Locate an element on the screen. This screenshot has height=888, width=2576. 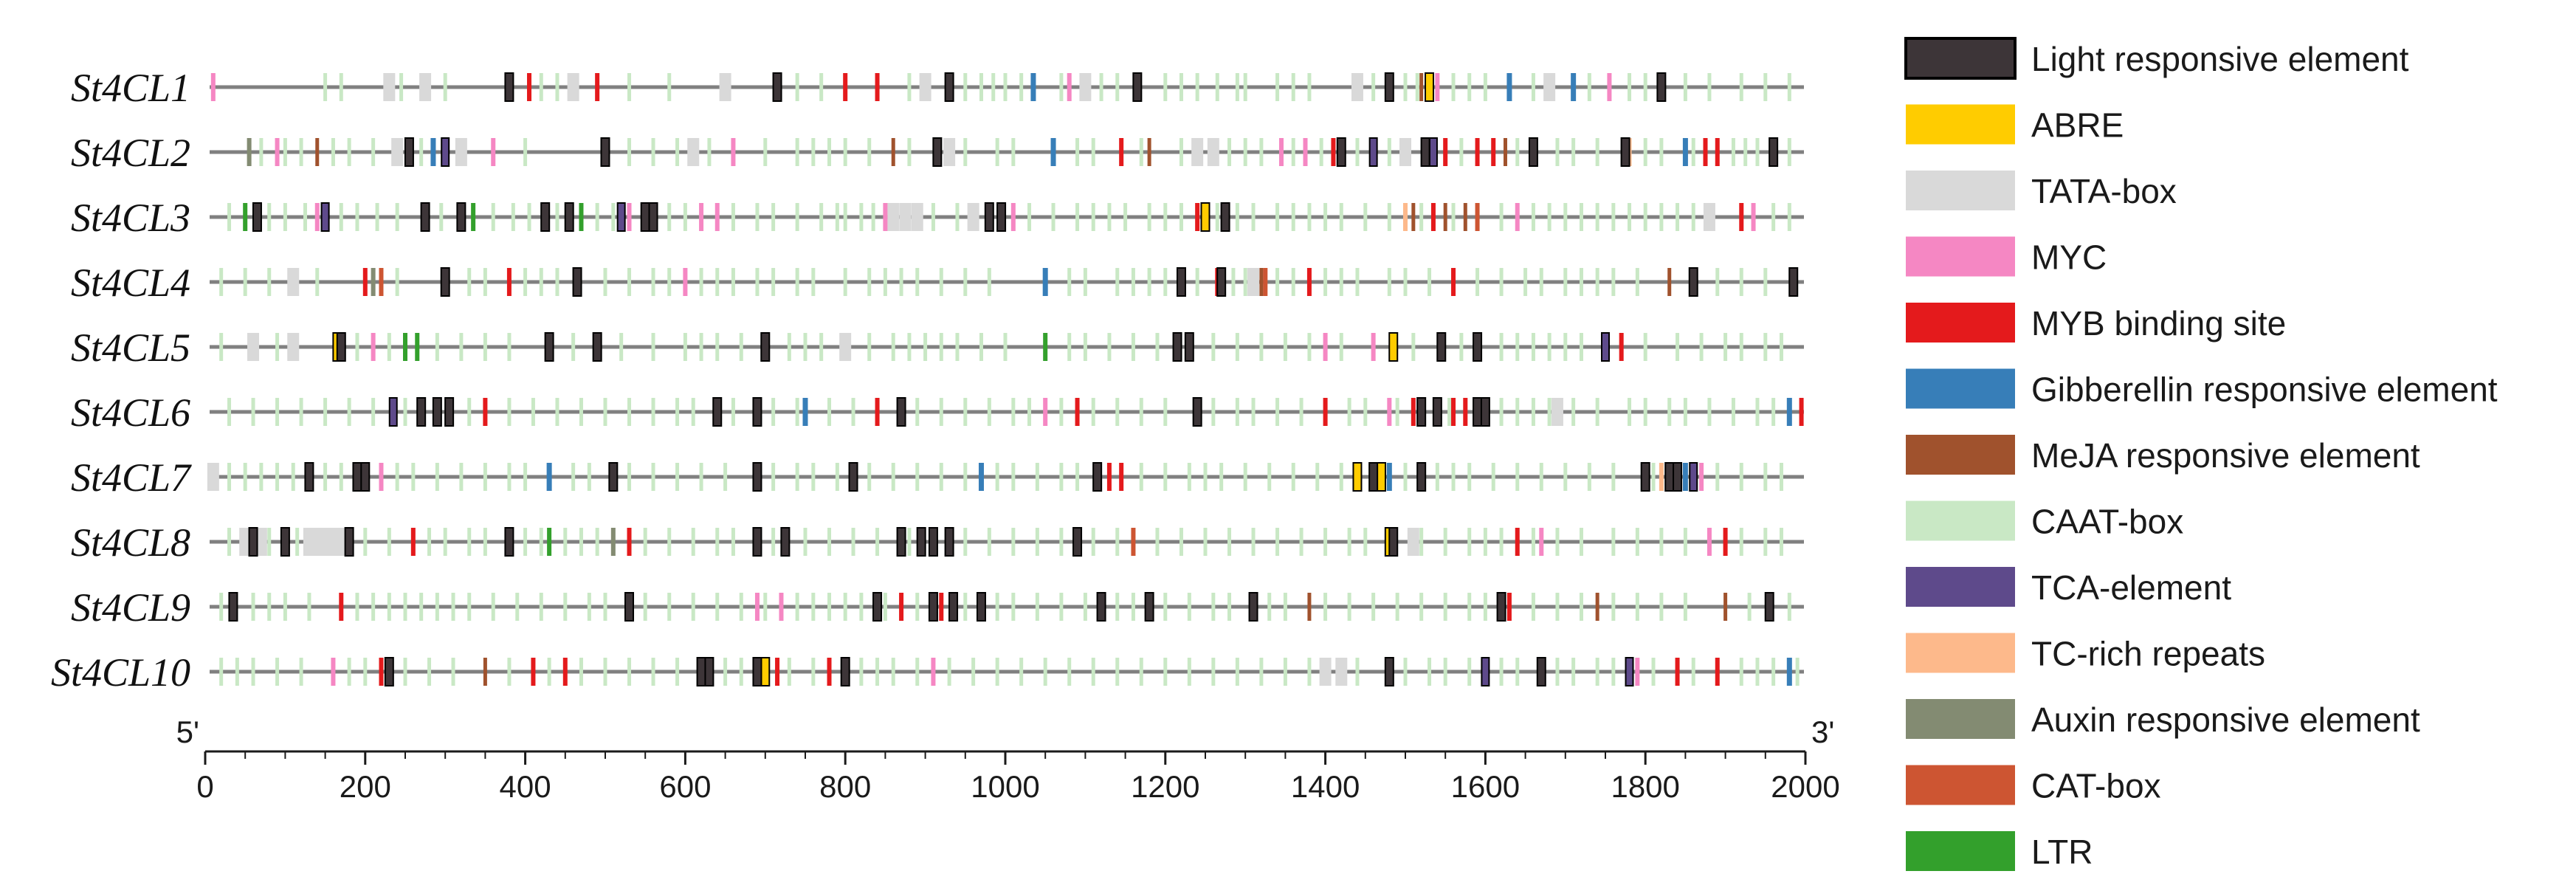
legend-item-tc: TC-rich repeats is located at coordinates (2085, 653).